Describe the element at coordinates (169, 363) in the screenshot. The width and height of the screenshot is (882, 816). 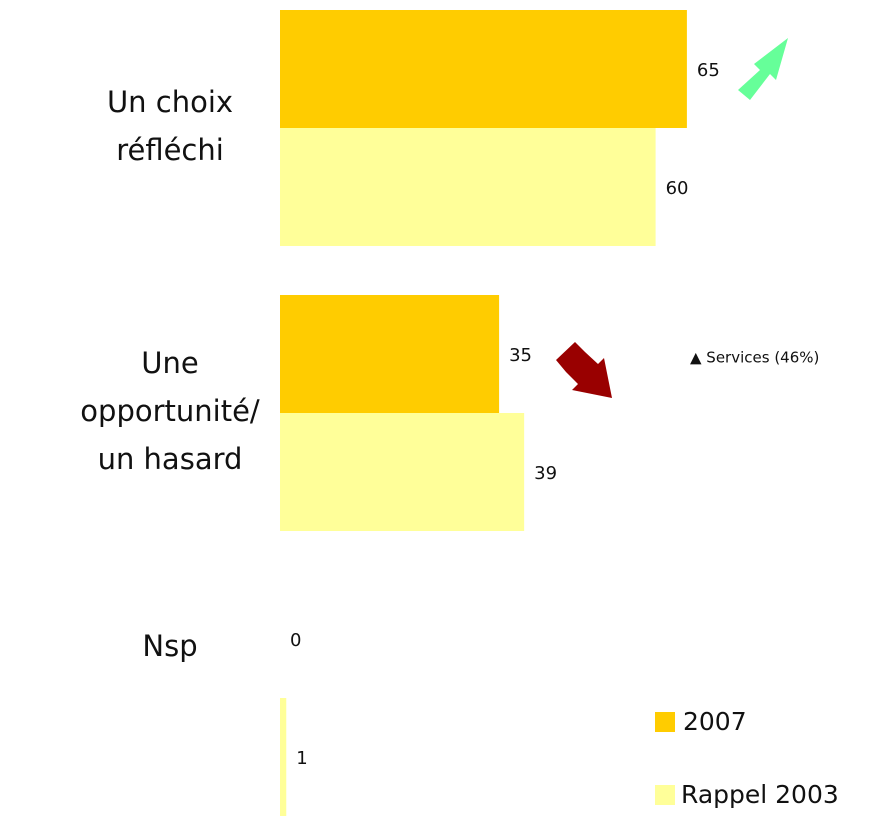
I see `category-label: Une` at that location.